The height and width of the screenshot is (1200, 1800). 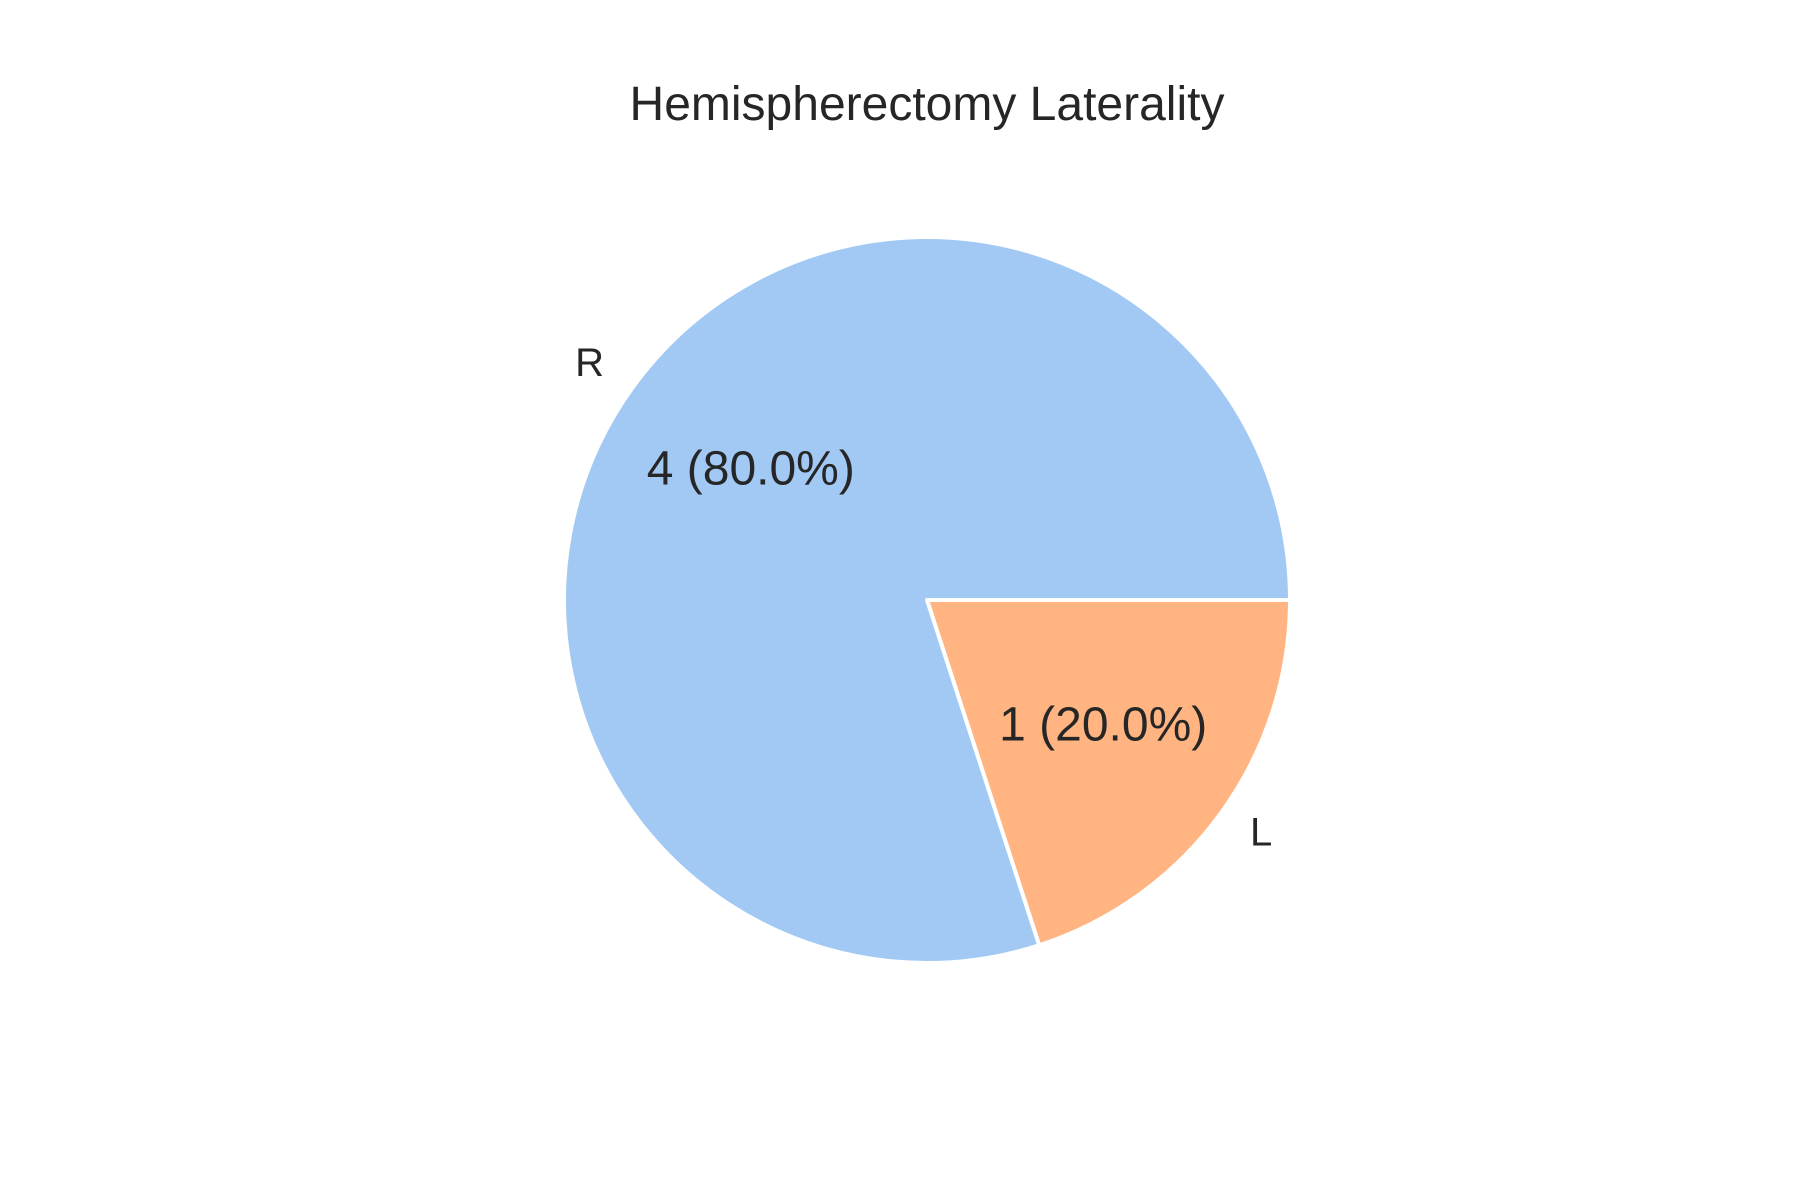 What do you see at coordinates (1108, 773) in the screenshot?
I see `pie-slice-l` at bounding box center [1108, 773].